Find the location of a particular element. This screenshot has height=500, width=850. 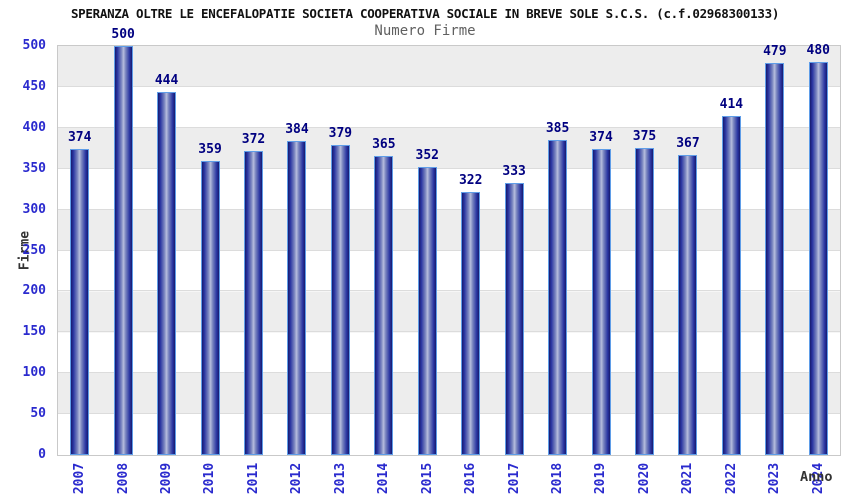

value-label-2007: 374 is located at coordinates (79, 138).